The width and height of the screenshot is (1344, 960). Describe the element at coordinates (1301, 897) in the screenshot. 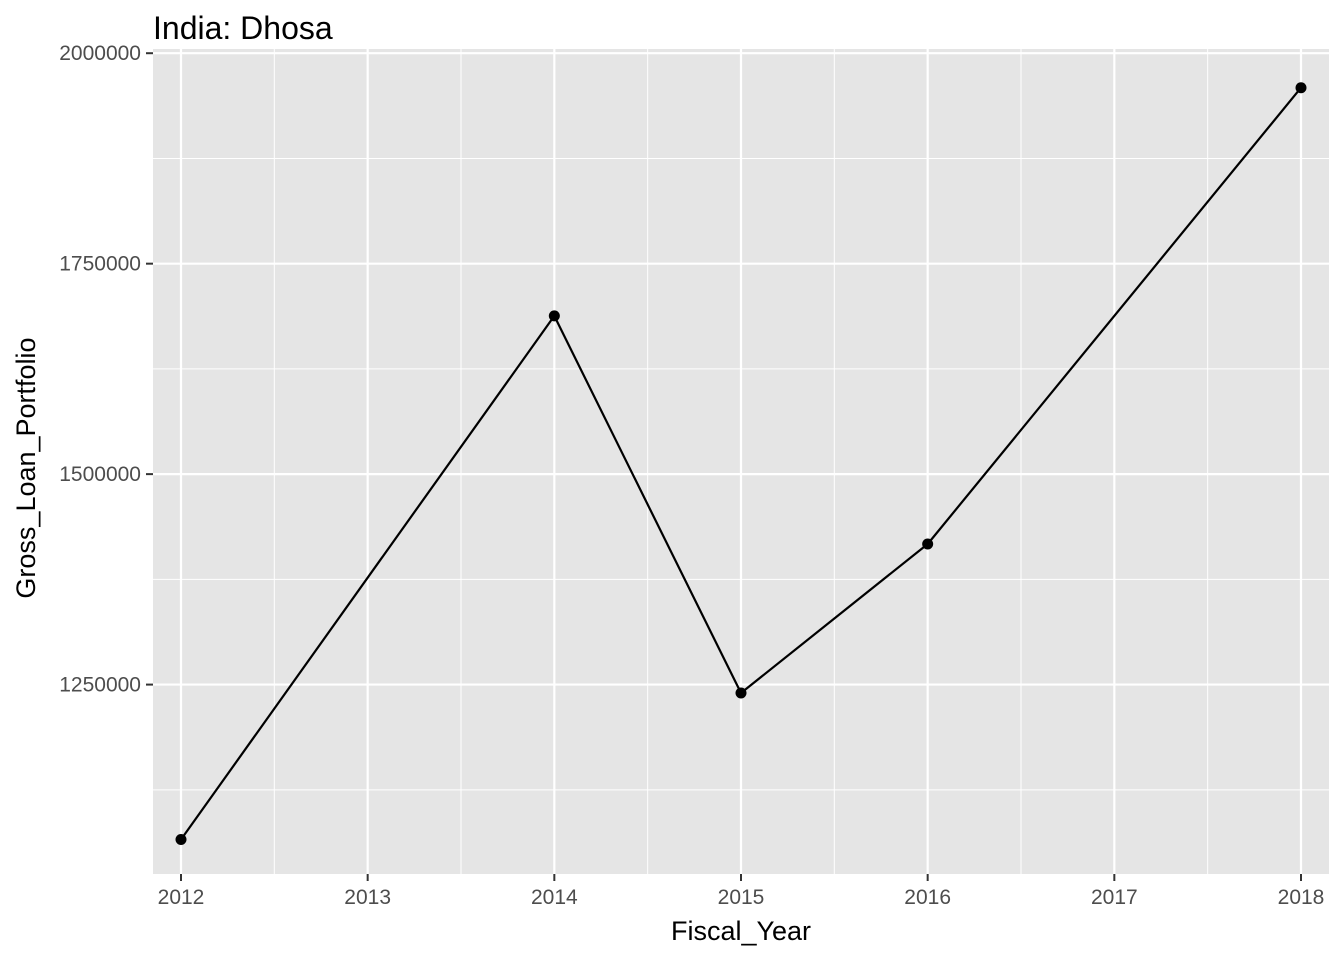

I see `x-tick-label: 2018` at that location.